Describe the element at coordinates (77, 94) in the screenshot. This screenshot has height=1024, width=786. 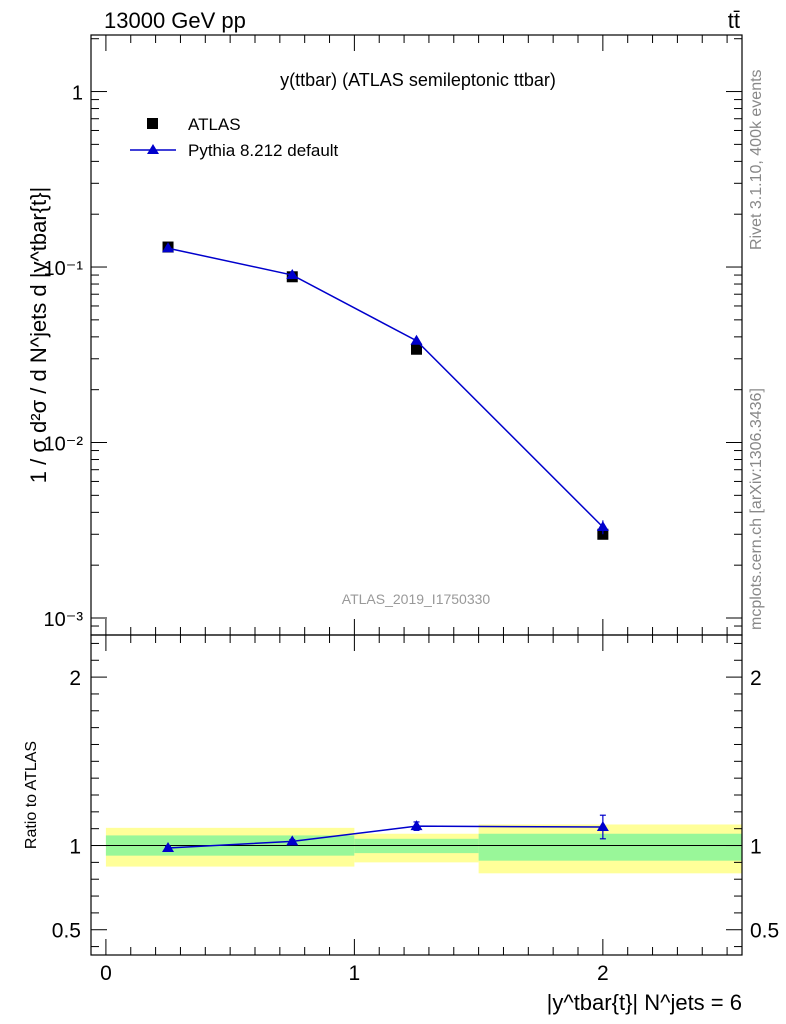
I see `y-tick-label: 1` at that location.